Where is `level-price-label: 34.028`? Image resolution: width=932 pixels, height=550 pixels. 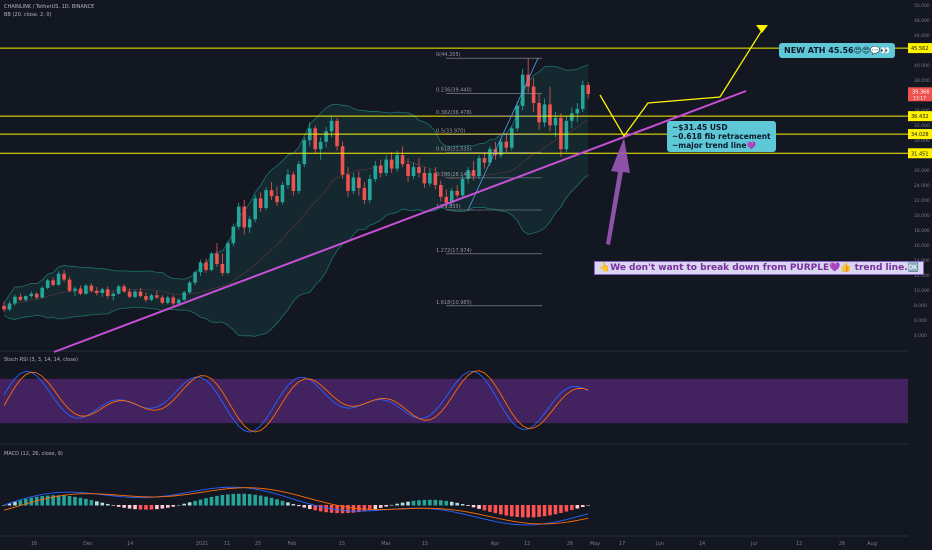
level-price-label: 34.028 is located at coordinates (920, 135).